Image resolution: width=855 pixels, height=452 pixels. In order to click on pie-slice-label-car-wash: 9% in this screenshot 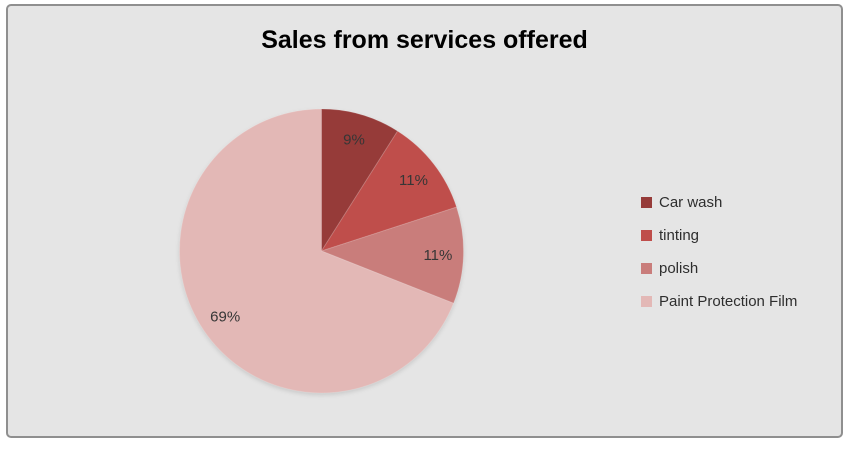, I will do `click(354, 139)`.